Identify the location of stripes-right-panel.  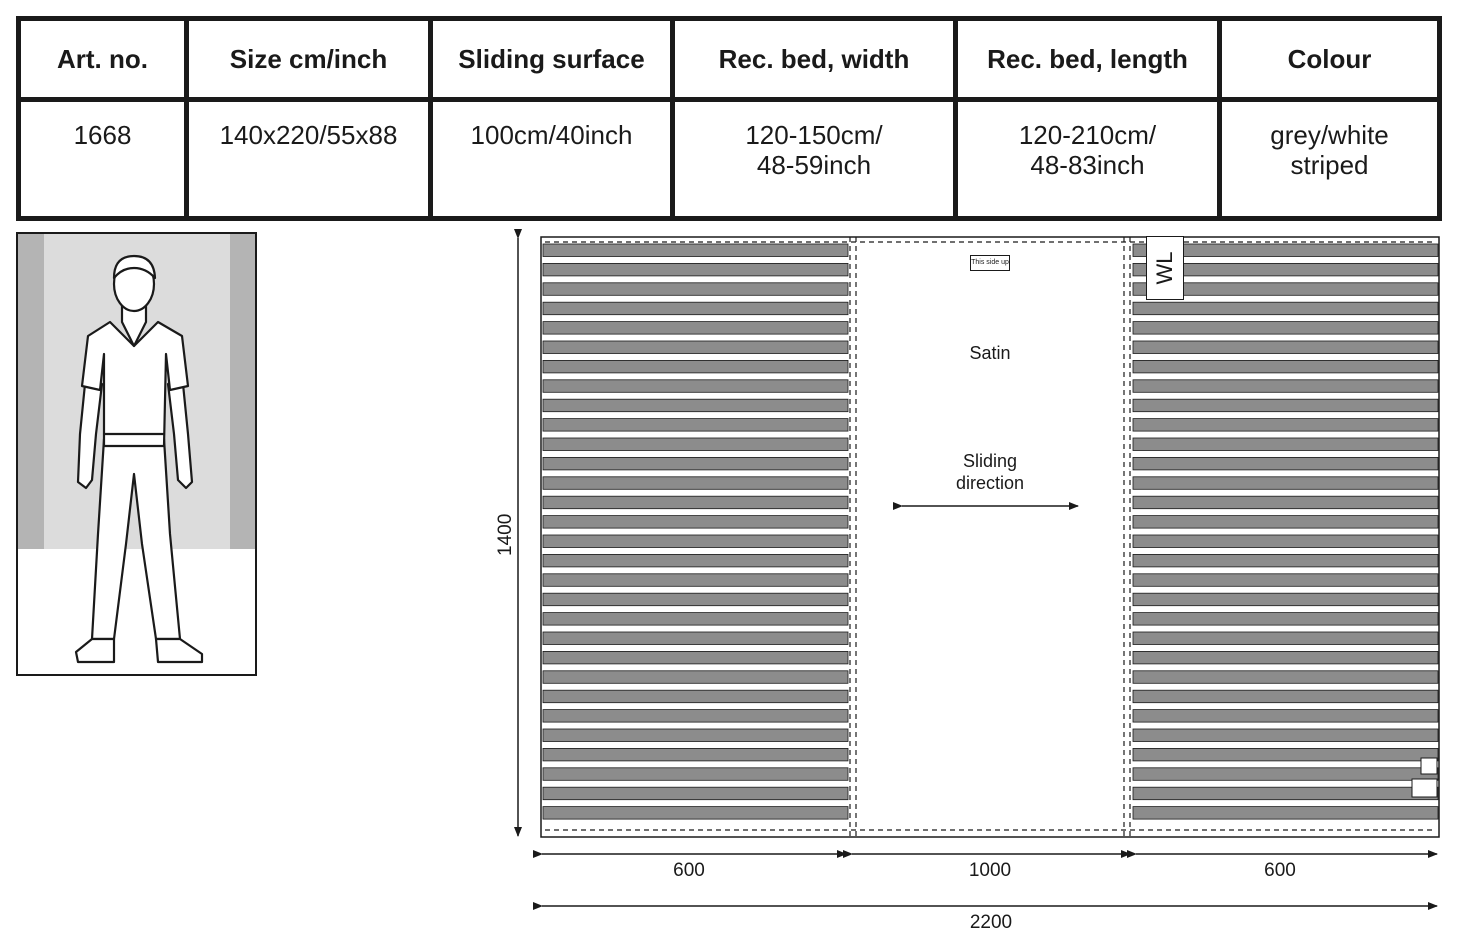
(1285, 531).